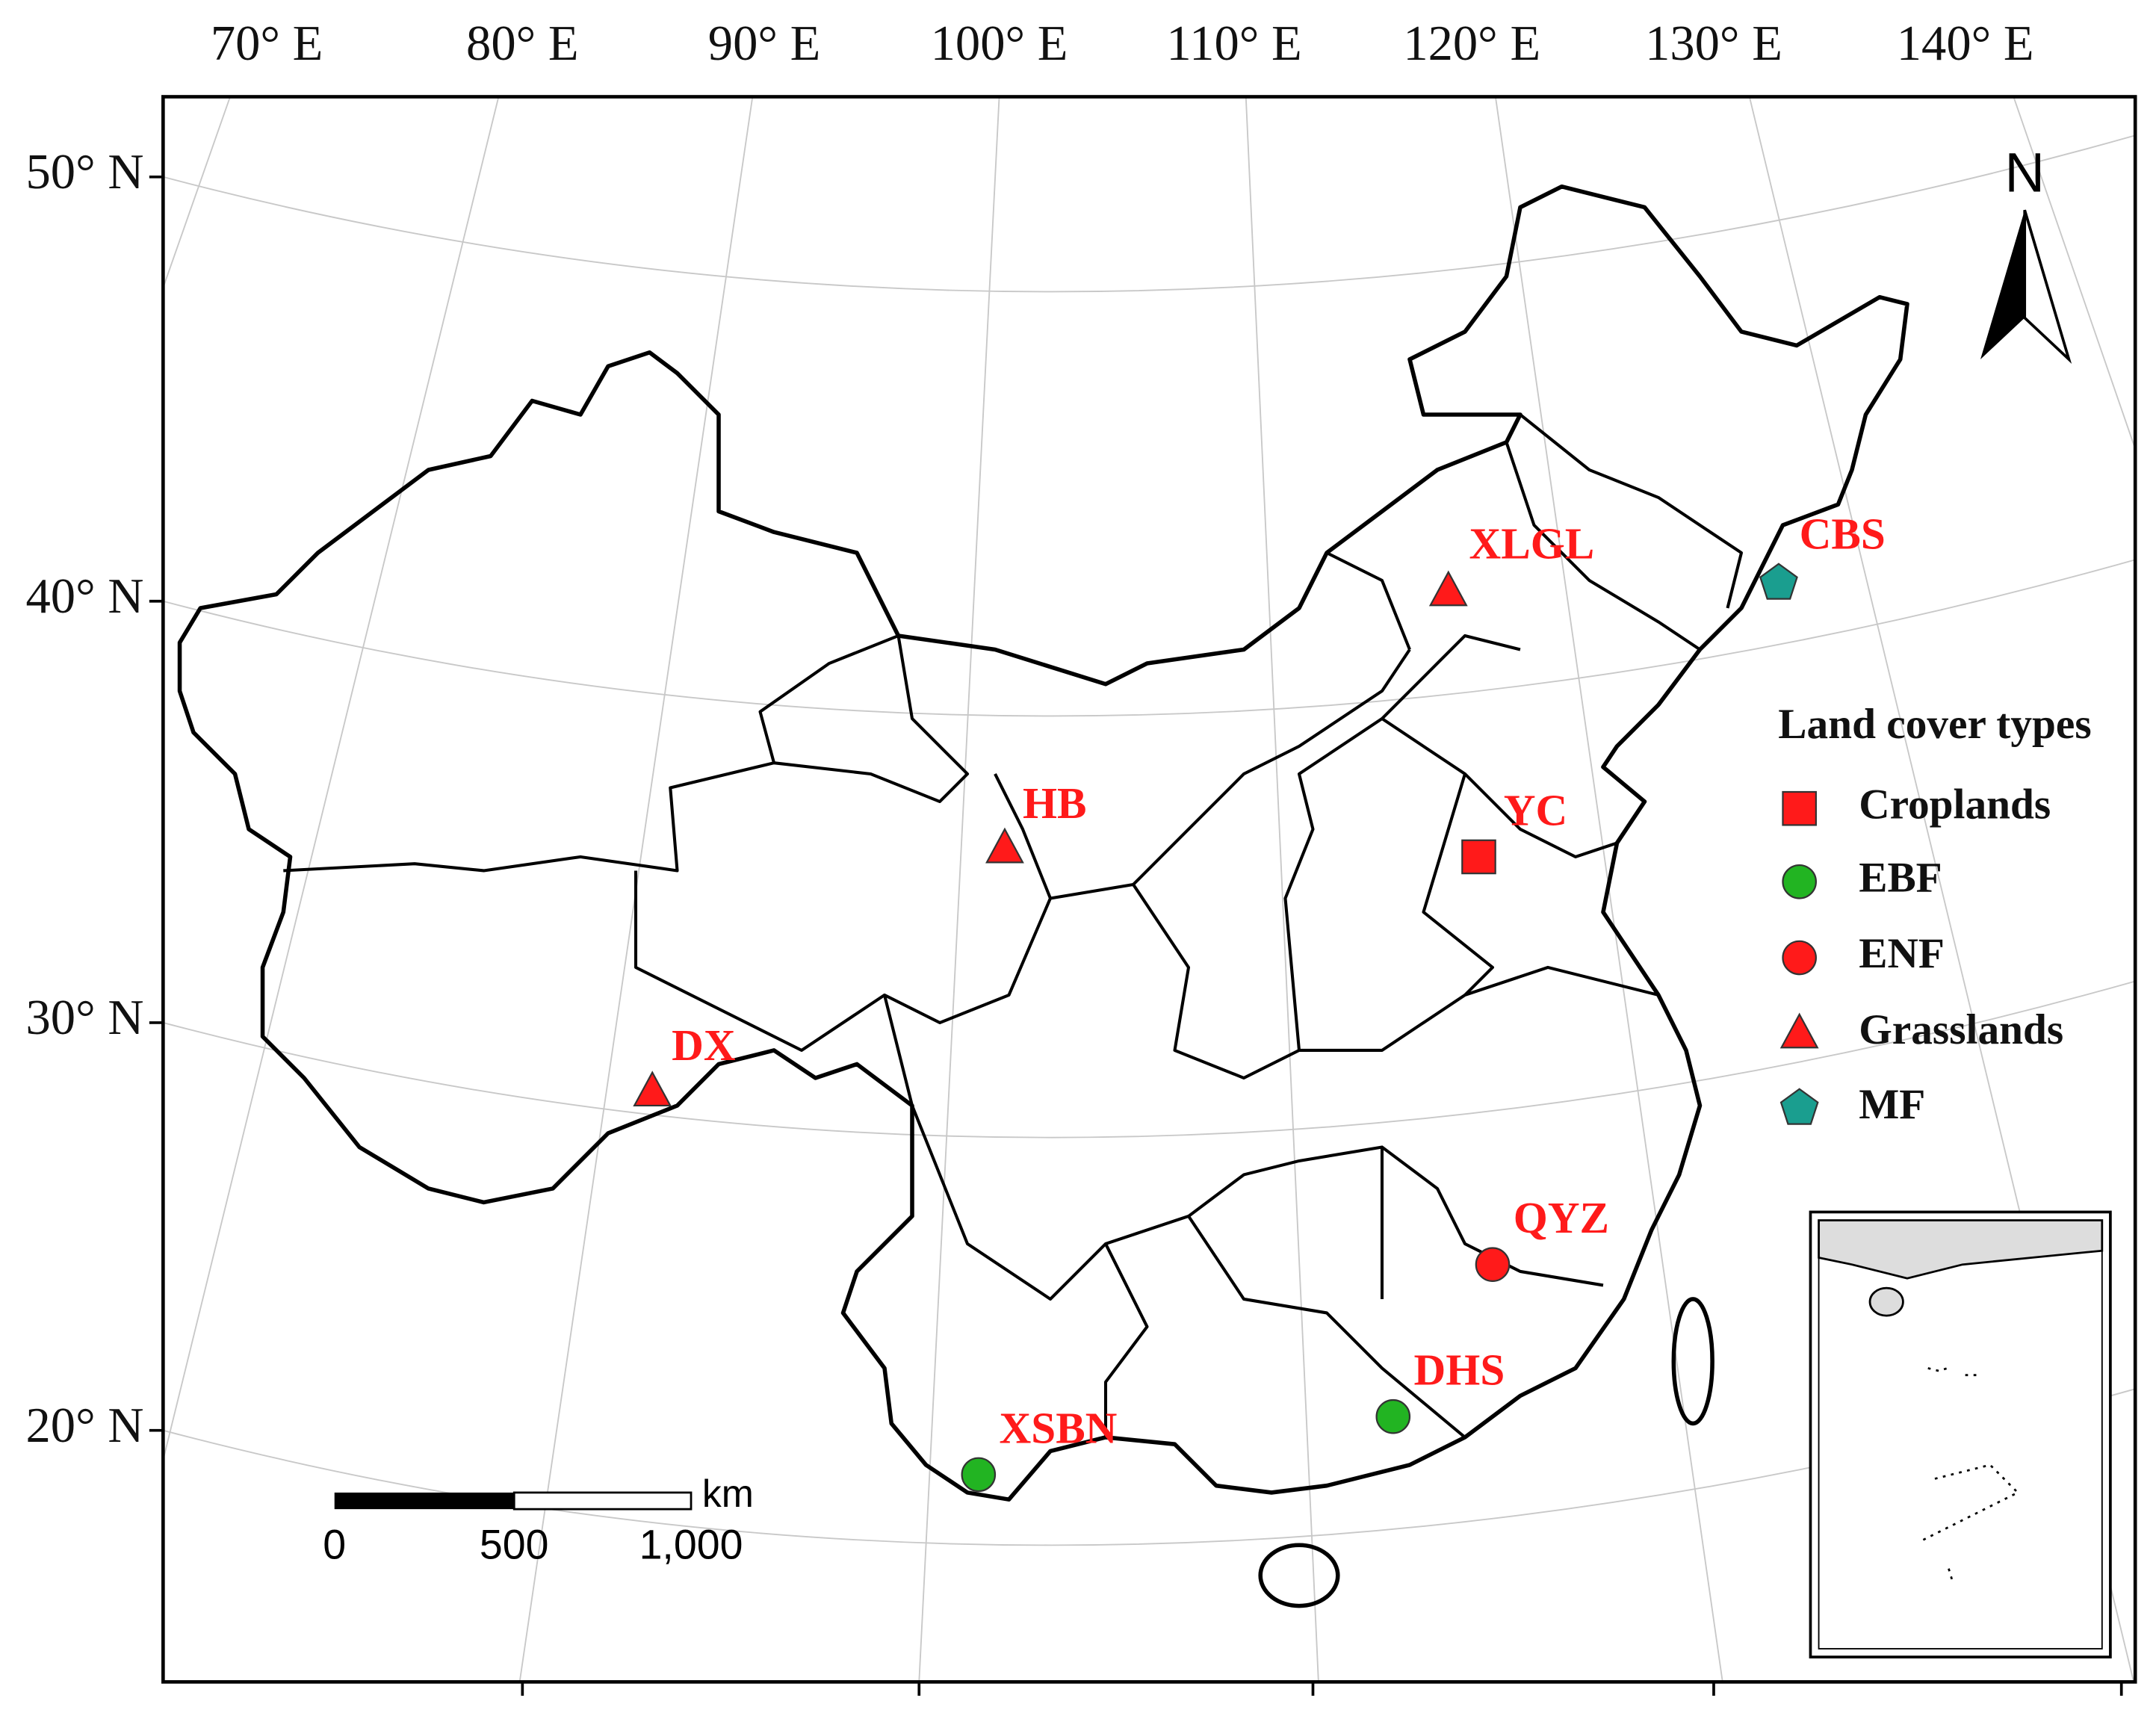 The image size is (2156, 1713). What do you see at coordinates (334, 1545) in the screenshot?
I see `scale-label: 0` at bounding box center [334, 1545].